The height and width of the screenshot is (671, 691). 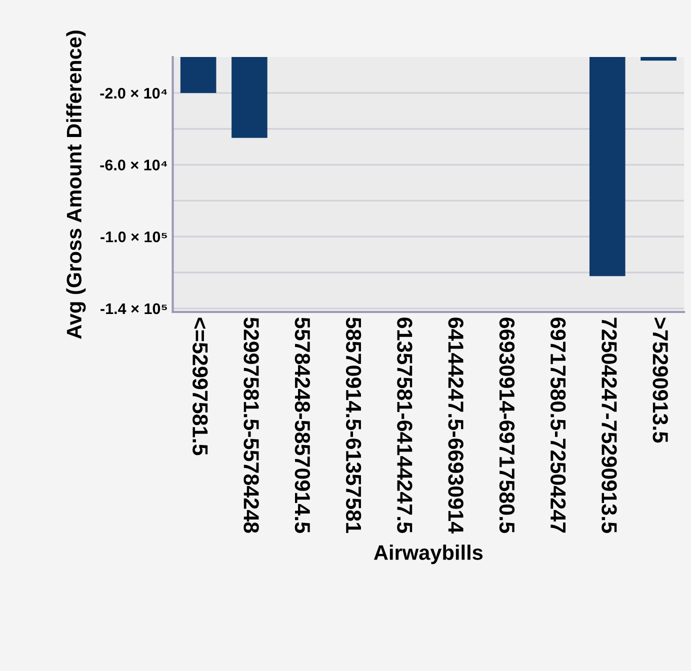 What do you see at coordinates (251, 425) in the screenshot?
I see `x-tick-label: 52997581.5-55784248` at bounding box center [251, 425].